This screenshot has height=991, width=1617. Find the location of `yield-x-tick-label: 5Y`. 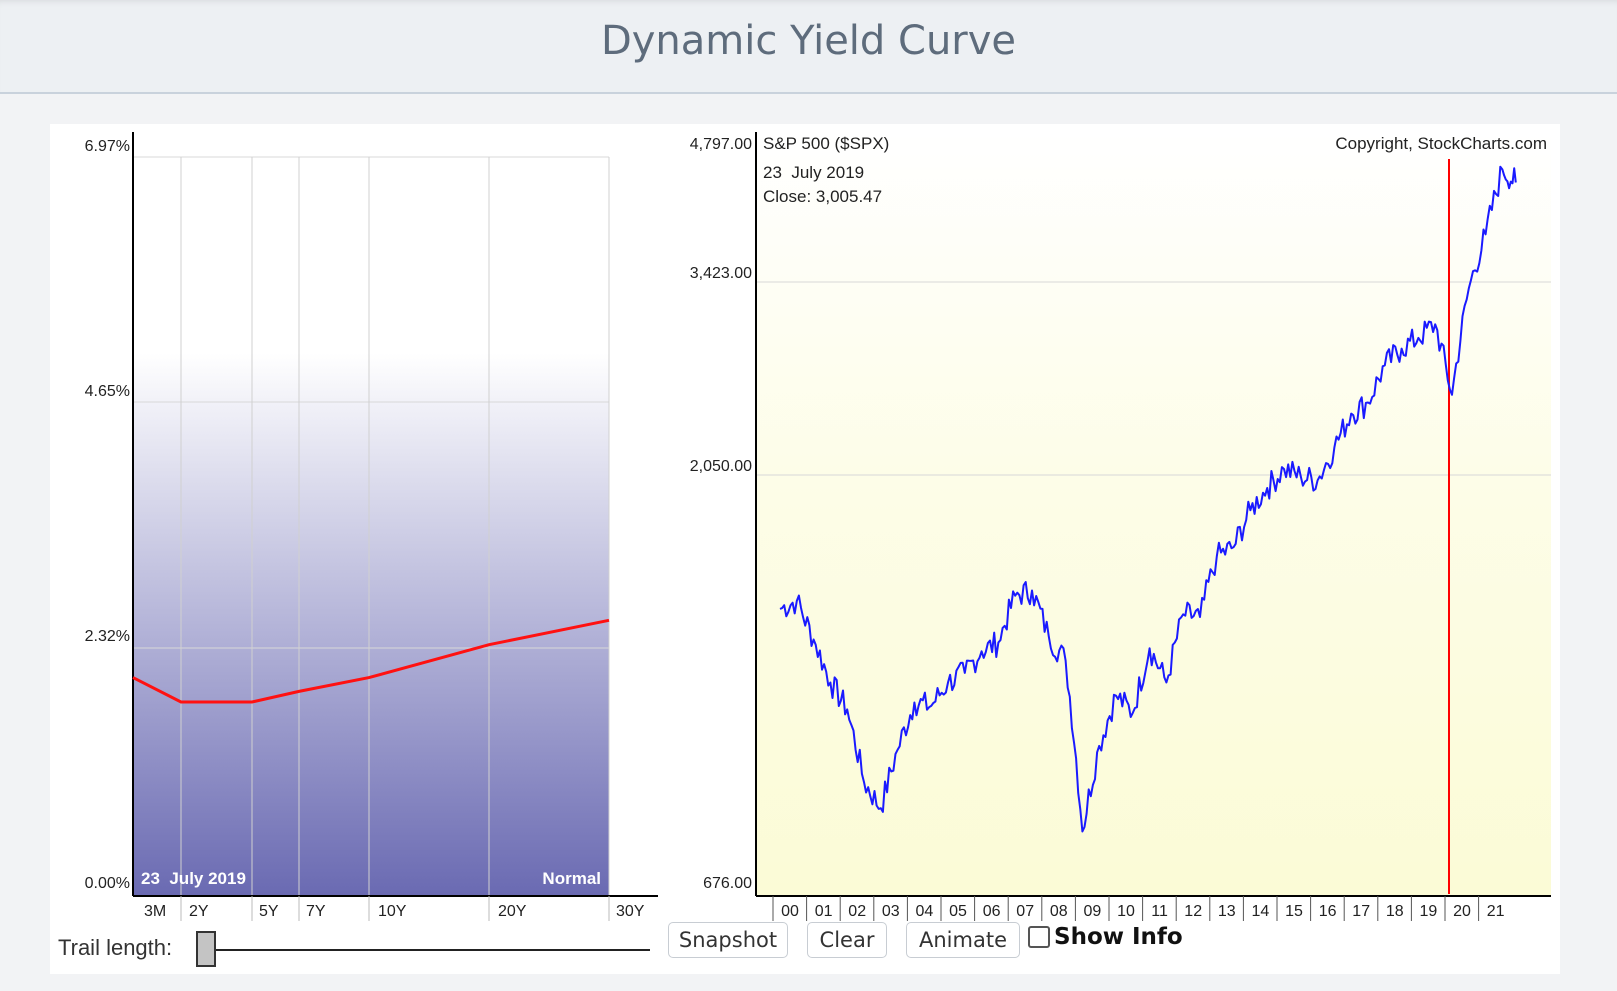

yield-x-tick-label: 5Y is located at coordinates (269, 911).